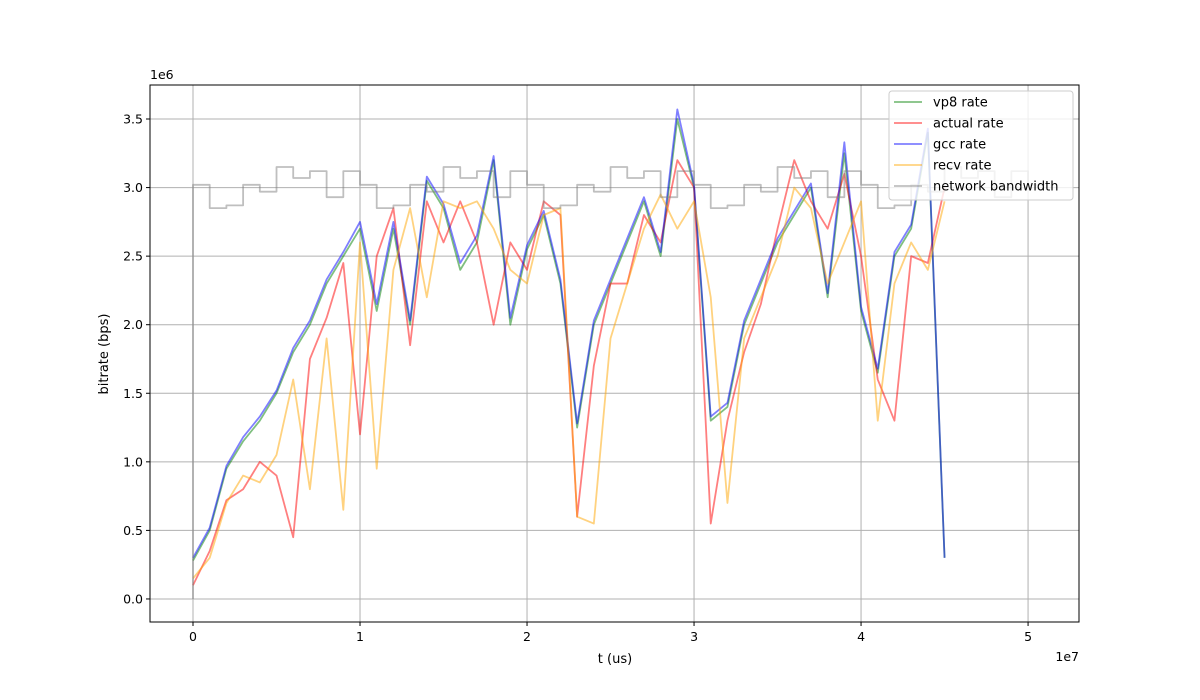  I want to click on y-tick-label: 0.0, so click(133, 598).